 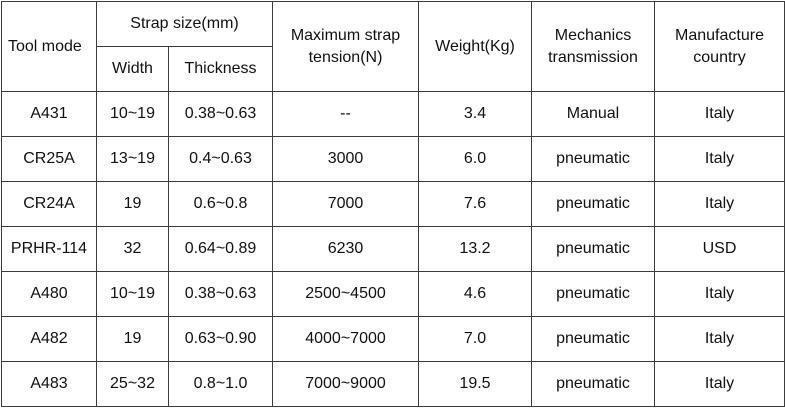 I want to click on cell-mechanics: Manual, so click(x=593, y=114).